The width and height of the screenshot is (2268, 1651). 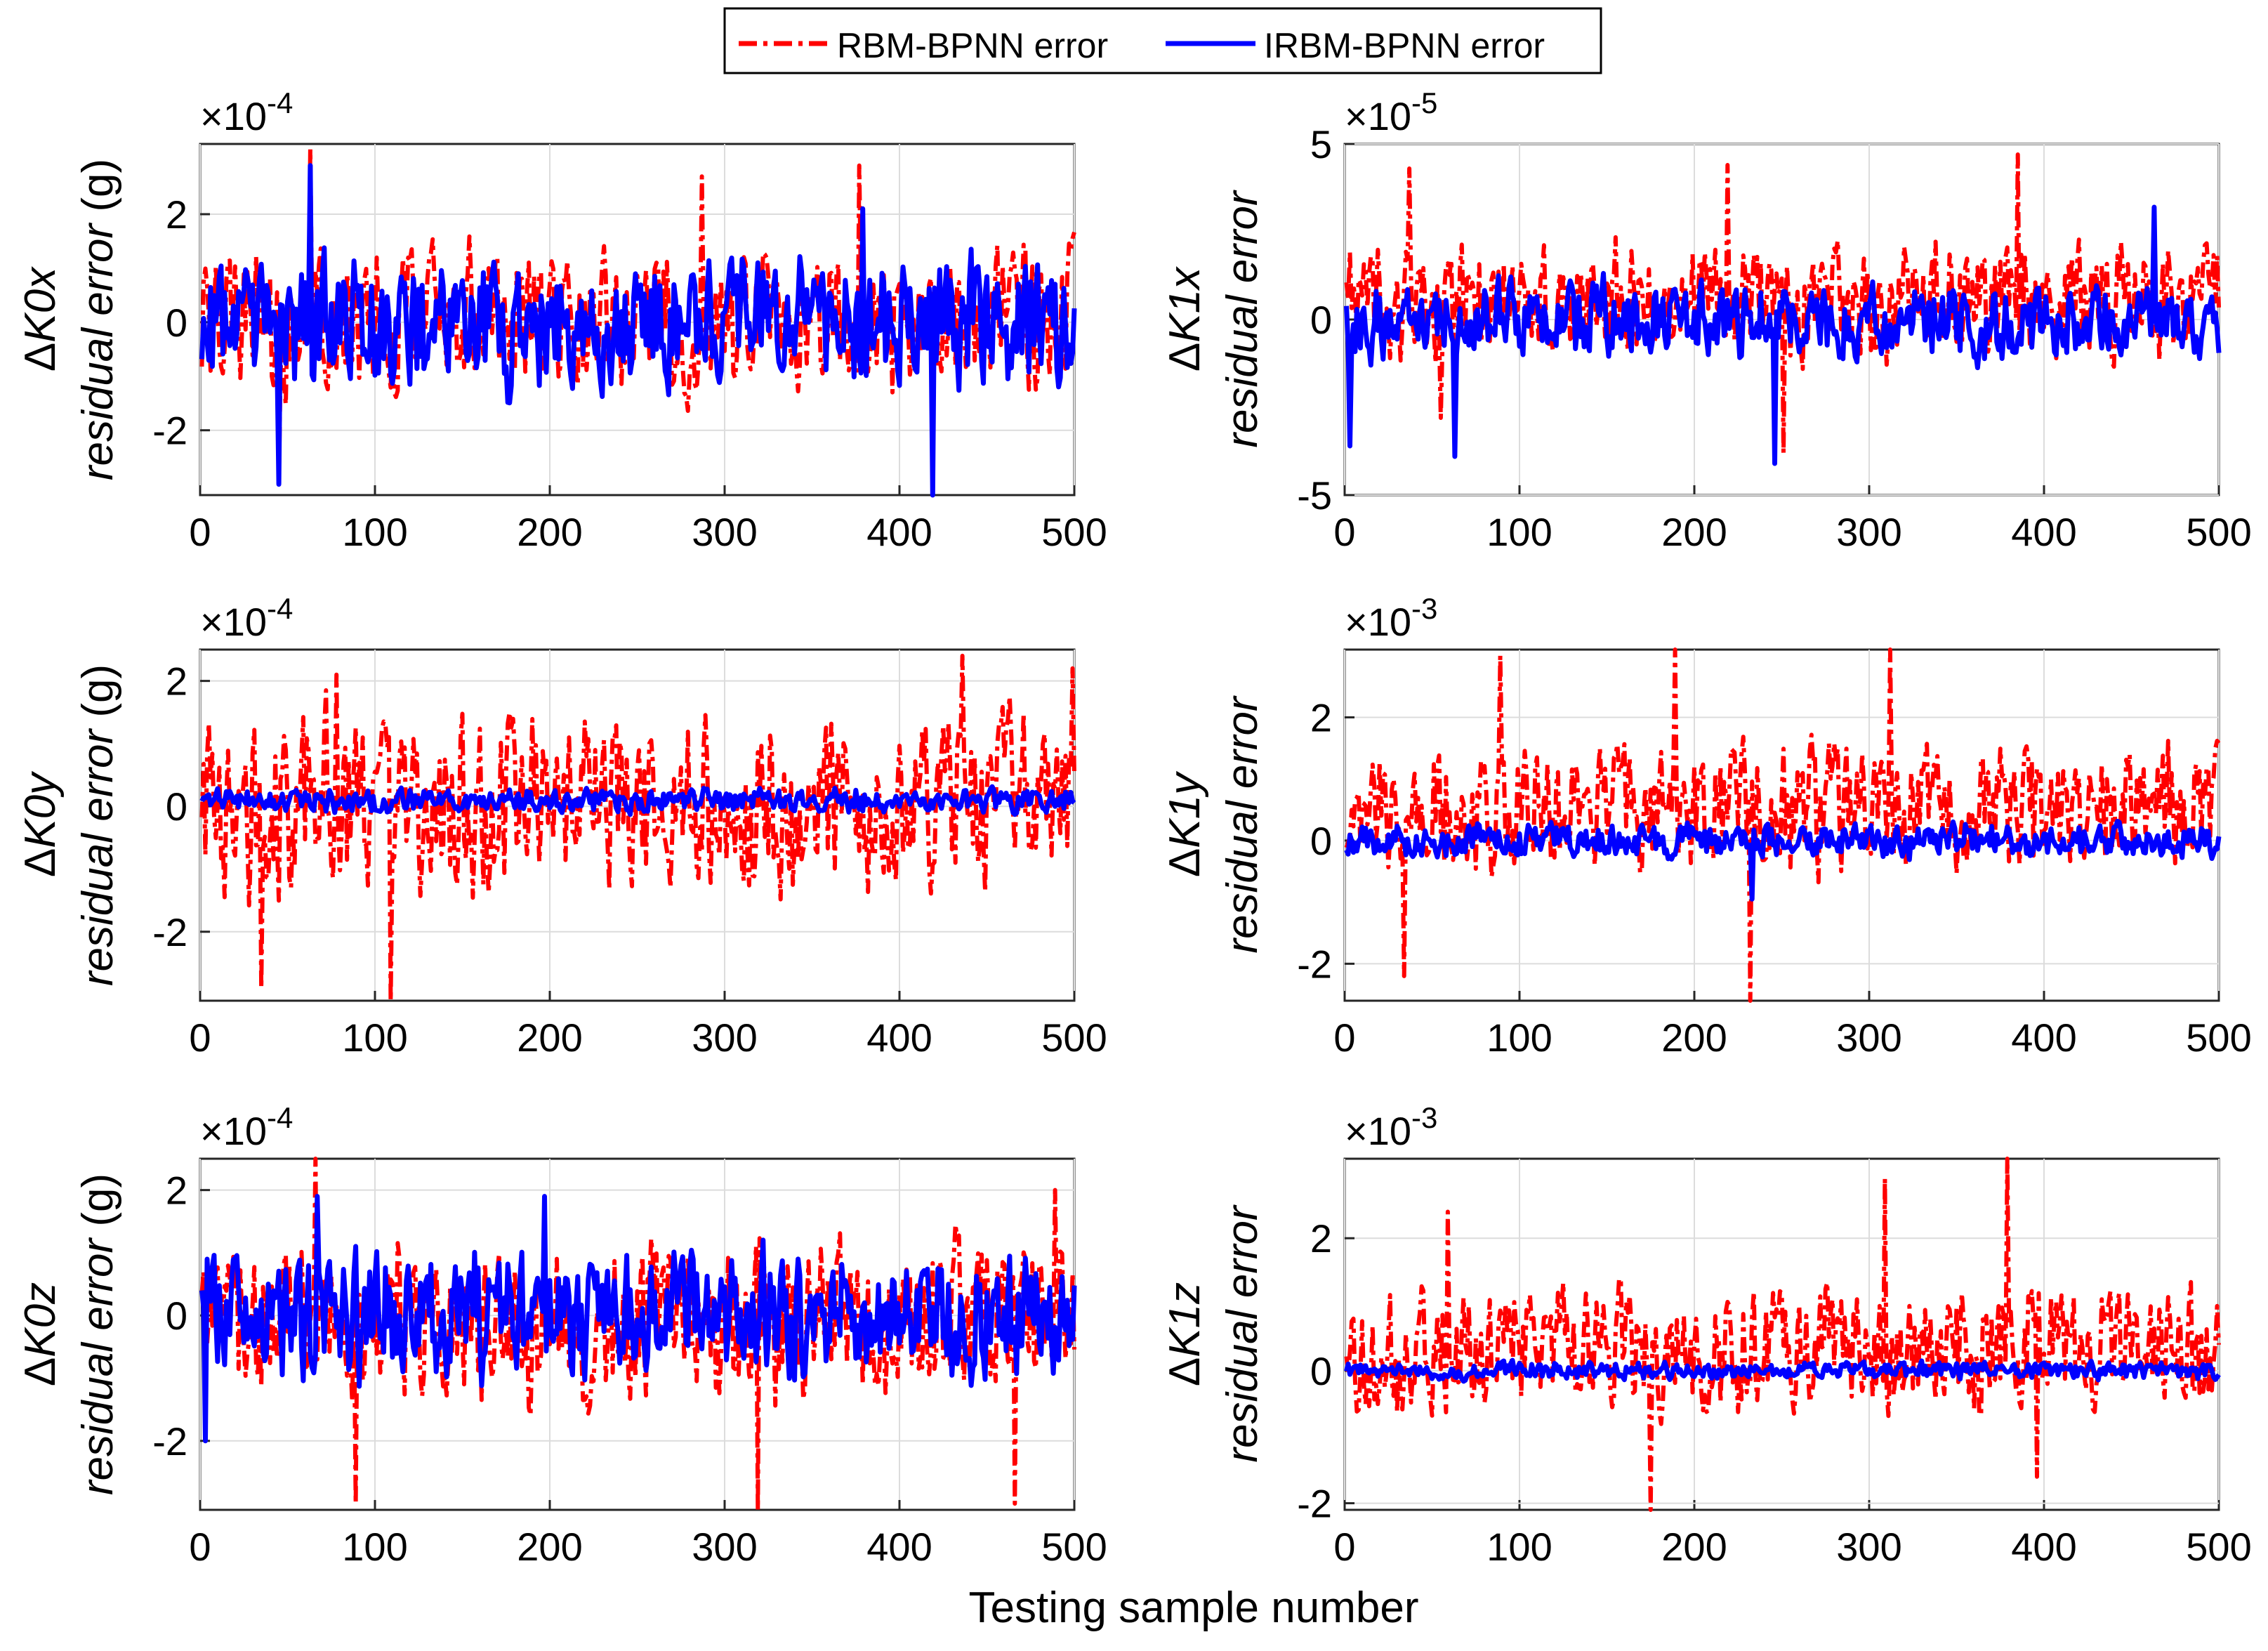 I want to click on axis-exponent: ×10⁻³, so click(x=1391, y=1127).